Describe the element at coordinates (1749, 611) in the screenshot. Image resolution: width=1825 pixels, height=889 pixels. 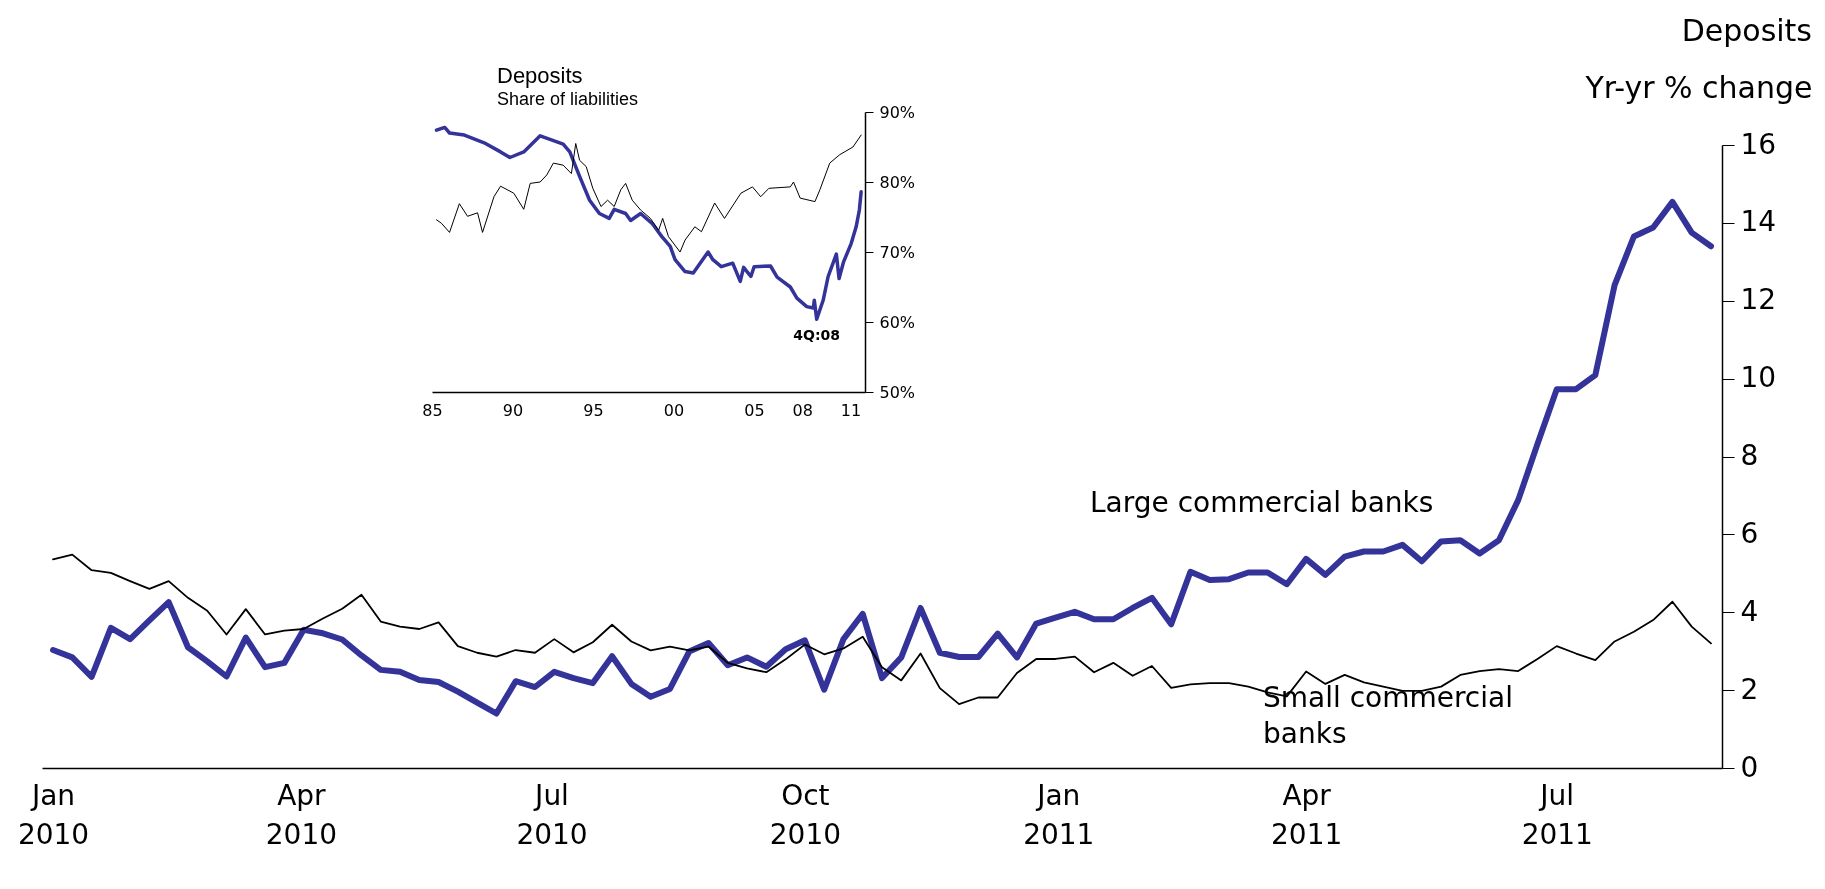
I see `y-tick-label: 4` at that location.